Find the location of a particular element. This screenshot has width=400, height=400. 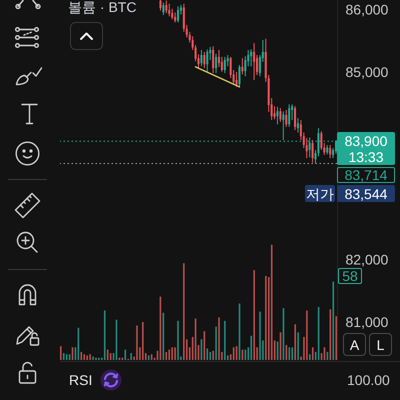

y-tick-label: 86,000 is located at coordinates (367, 10).